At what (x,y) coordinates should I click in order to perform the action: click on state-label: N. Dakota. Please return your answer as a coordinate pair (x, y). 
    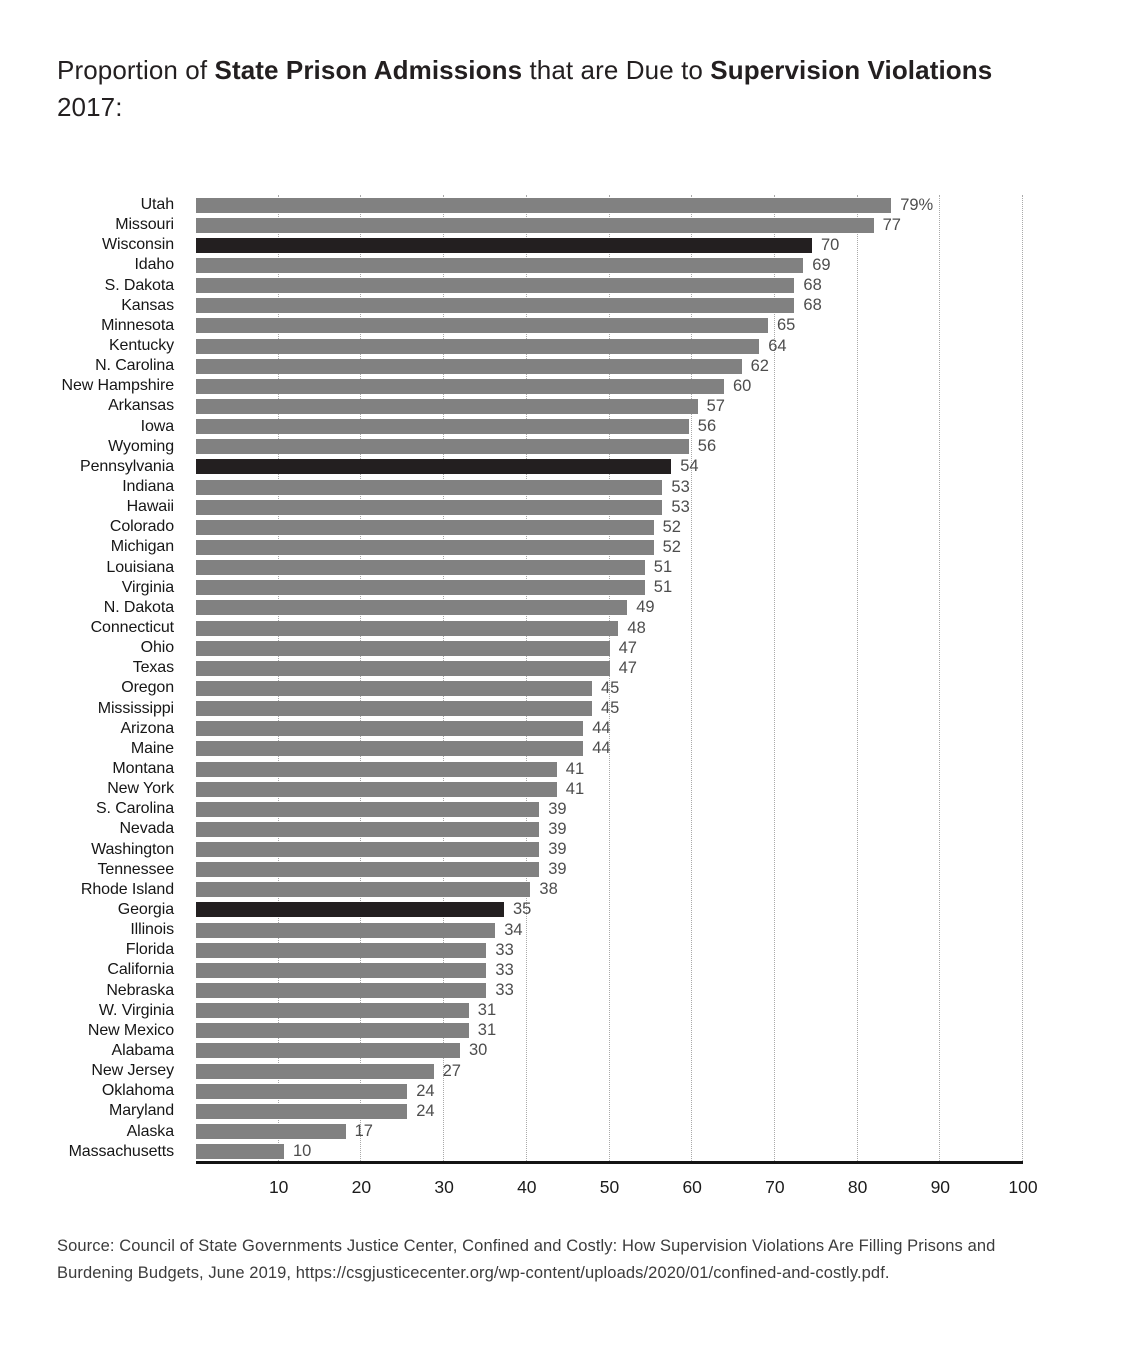
    Looking at the image, I should click on (138, 607).